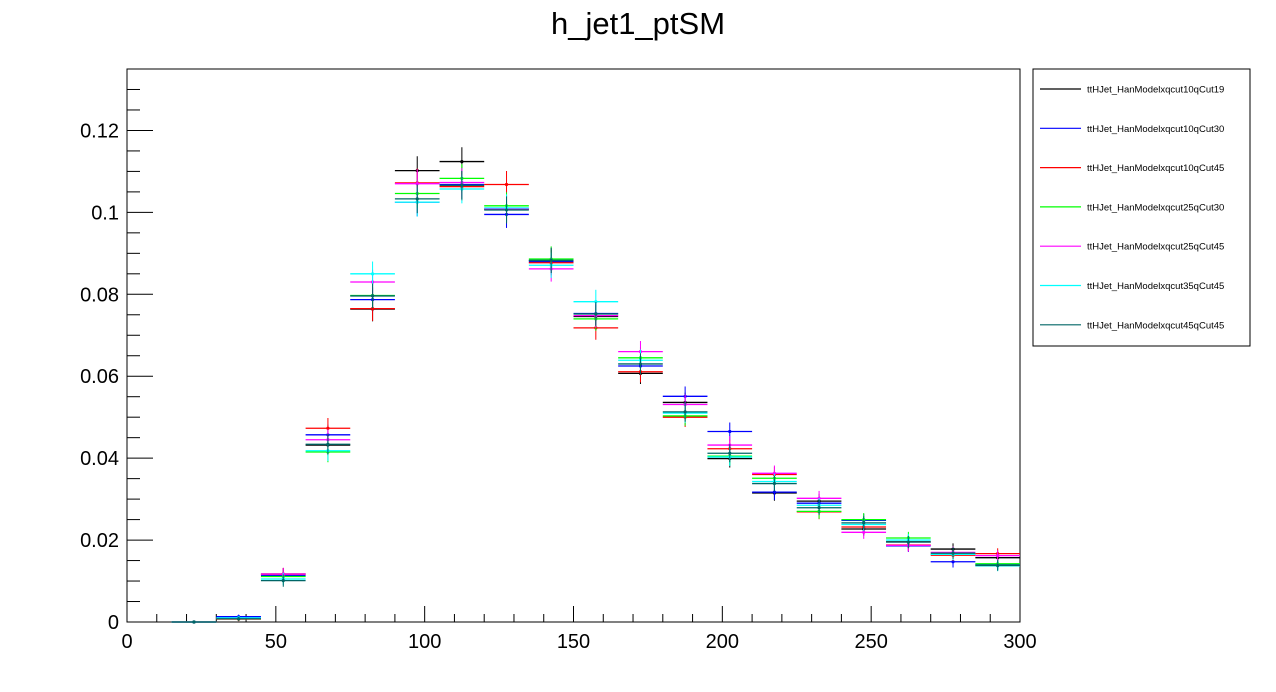 This screenshot has height=692, width=1276. Describe the element at coordinates (722, 642) in the screenshot. I see `x-tick-label: 200` at that location.